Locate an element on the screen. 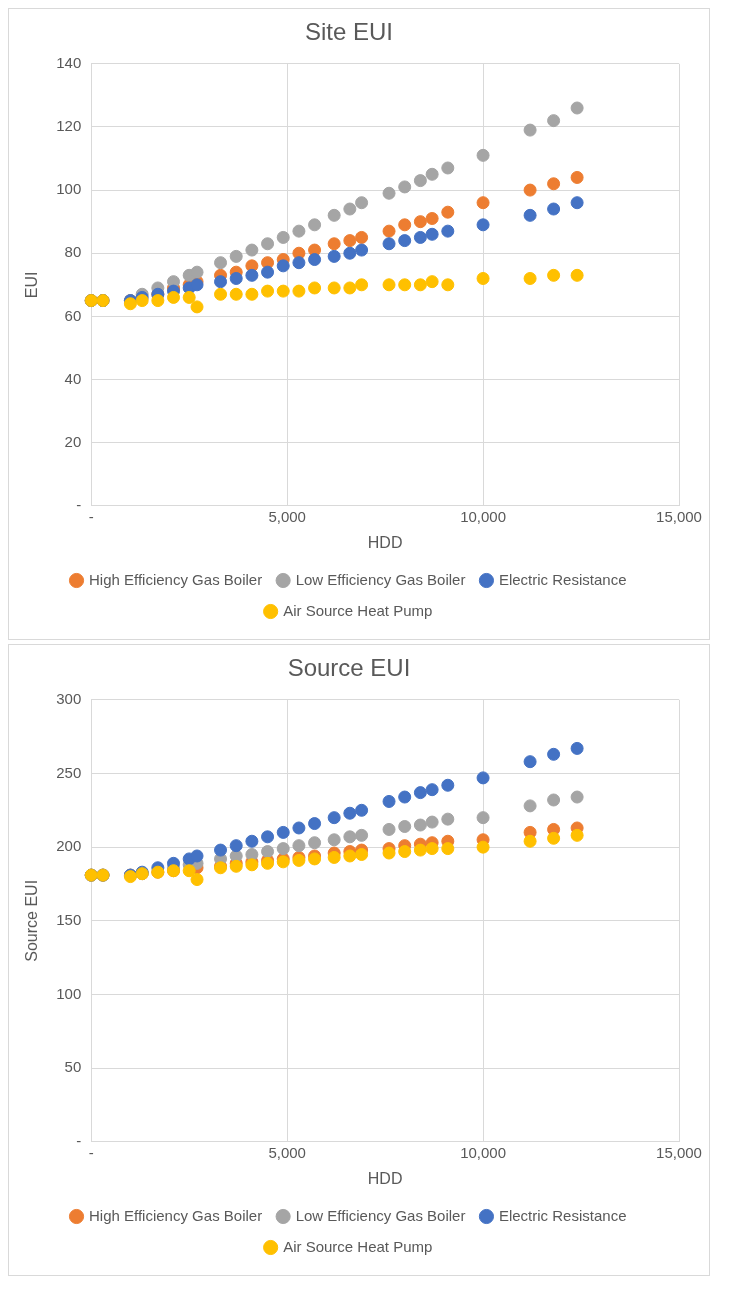  y-tick-label: 20 is located at coordinates (73, 441).